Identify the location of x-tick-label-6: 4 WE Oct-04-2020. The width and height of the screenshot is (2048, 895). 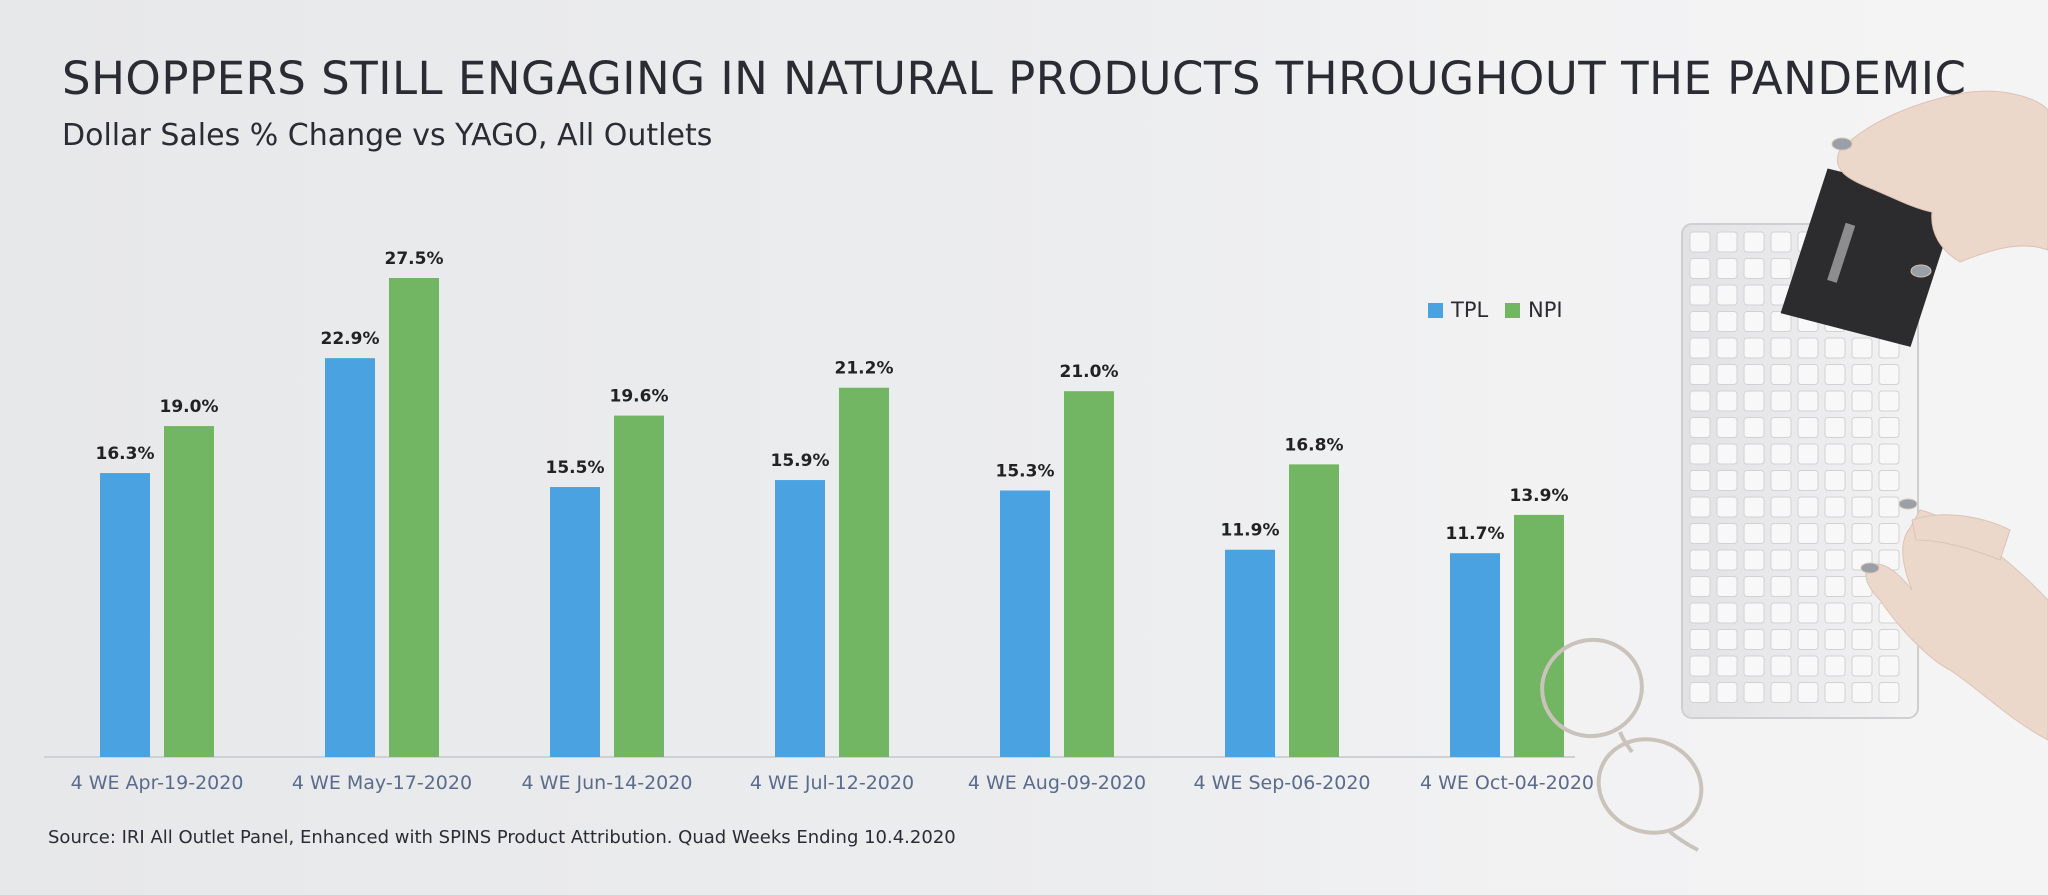
(1507, 783).